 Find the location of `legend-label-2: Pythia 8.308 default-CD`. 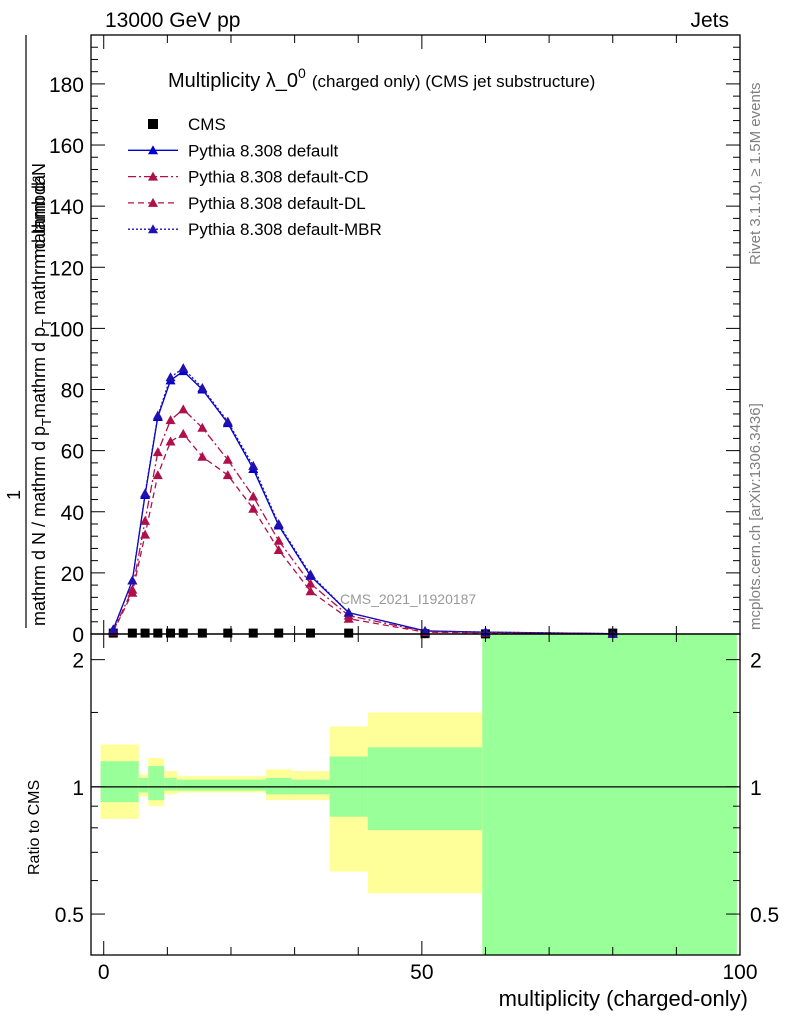

legend-label-2: Pythia 8.308 default-CD is located at coordinates (278, 177).